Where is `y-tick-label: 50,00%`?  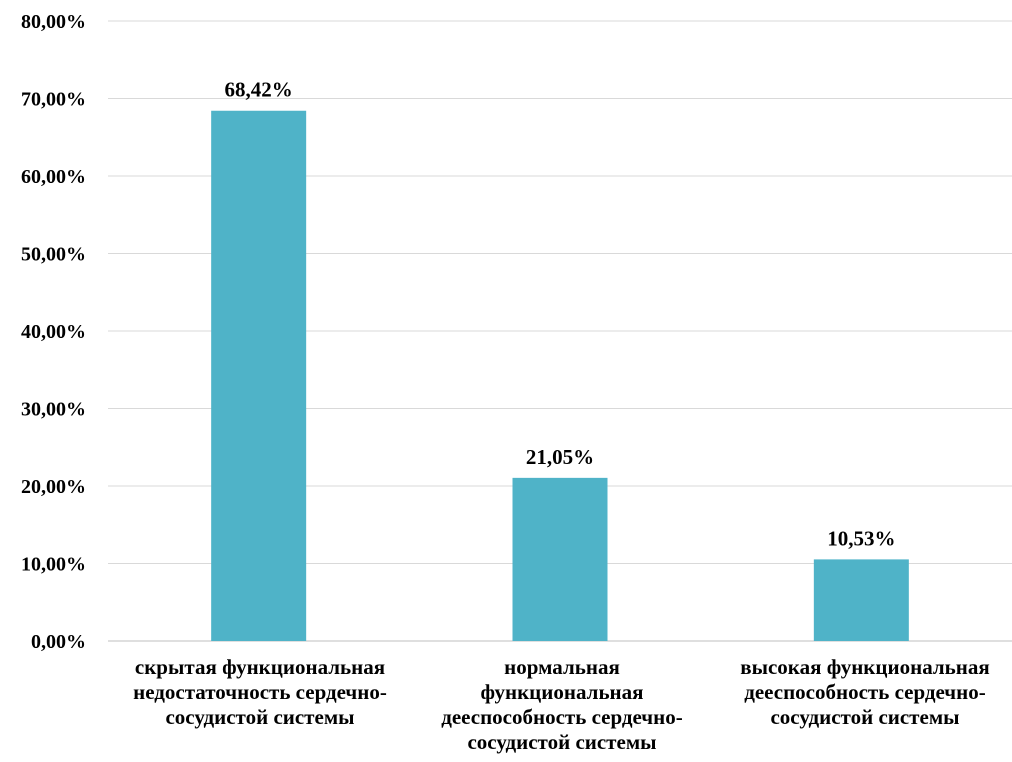 y-tick-label: 50,00% is located at coordinates (53, 255).